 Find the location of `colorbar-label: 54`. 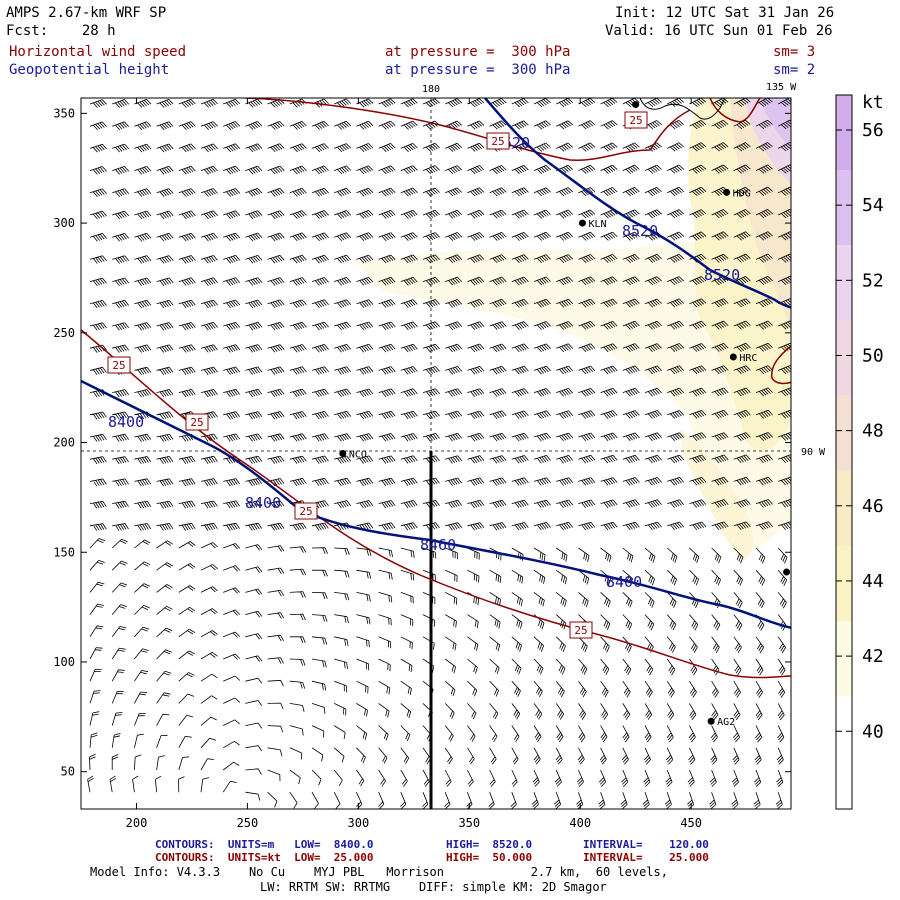

colorbar-label: 54 is located at coordinates (873, 205).